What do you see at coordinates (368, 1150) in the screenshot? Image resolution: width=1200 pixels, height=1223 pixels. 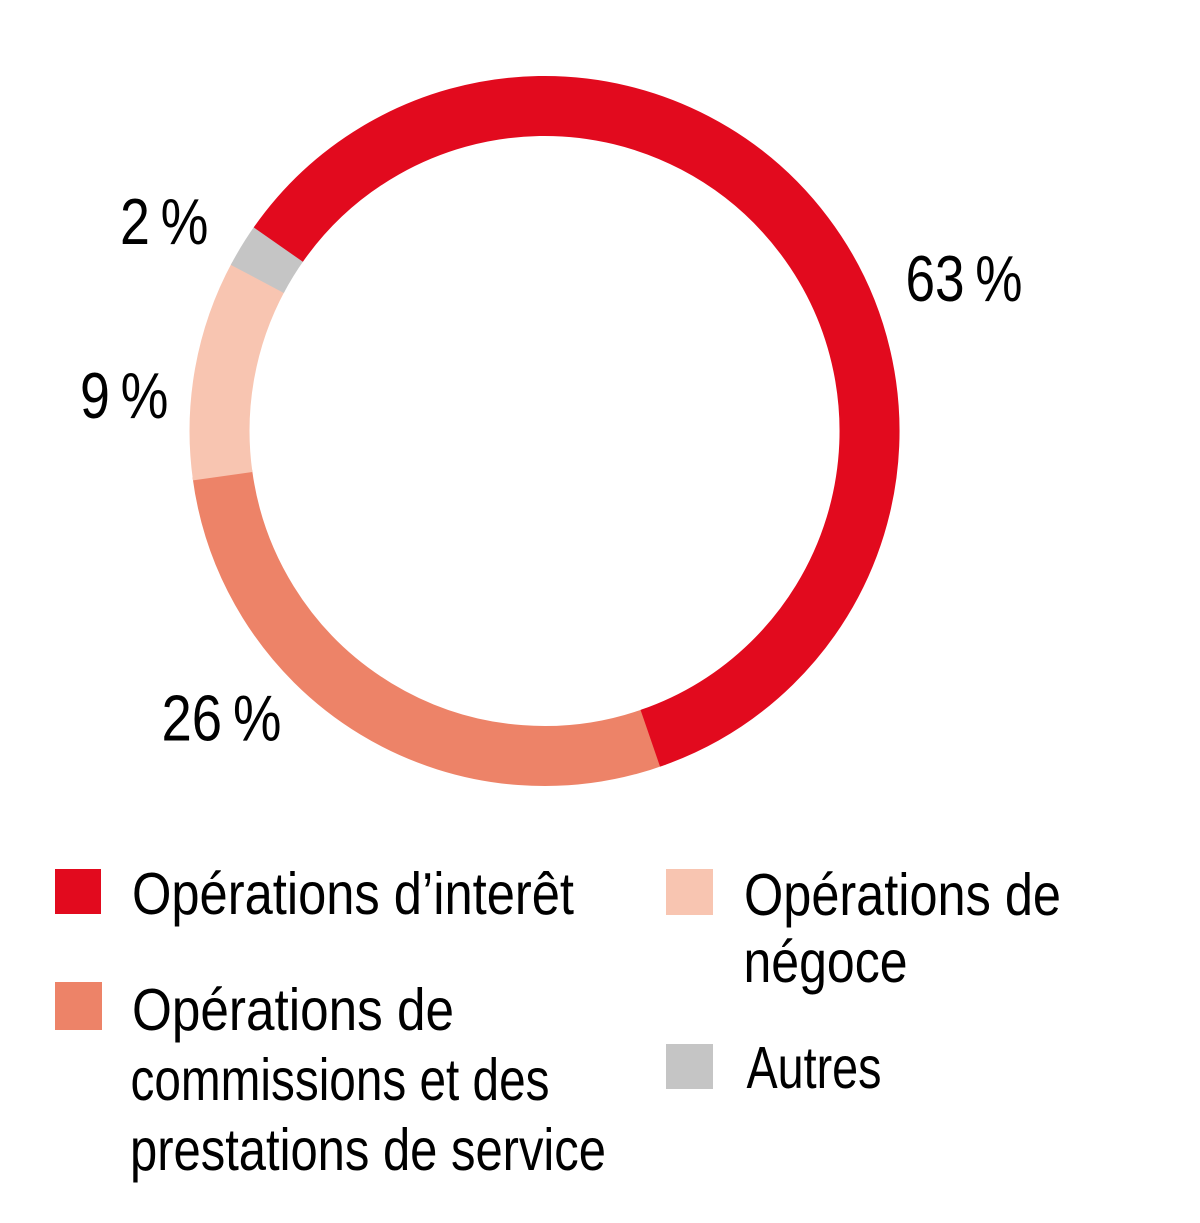 I see `svg-text: prestations de service` at bounding box center [368, 1150].